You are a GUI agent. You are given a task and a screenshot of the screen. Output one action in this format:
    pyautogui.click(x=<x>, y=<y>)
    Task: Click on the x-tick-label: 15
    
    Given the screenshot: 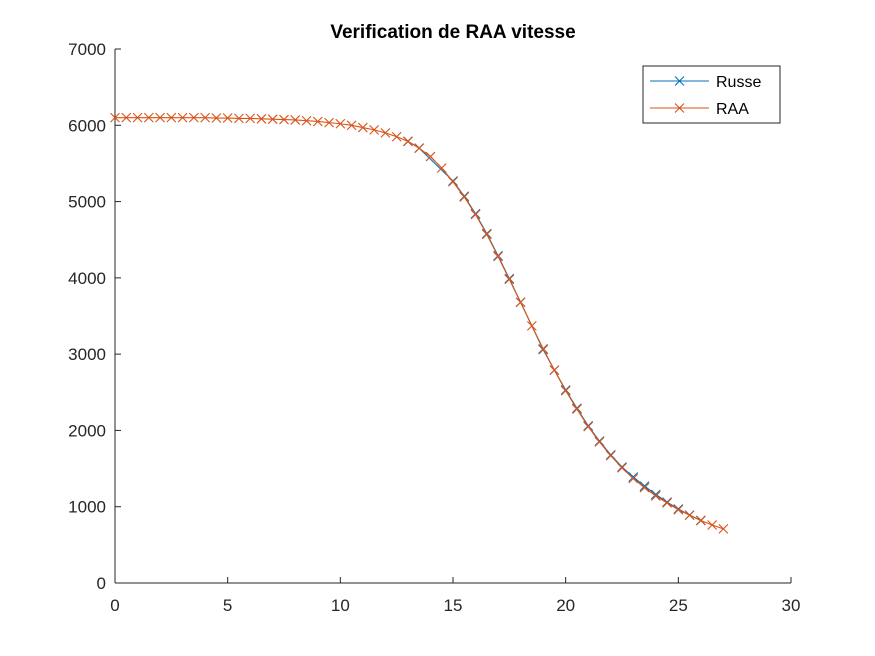 What is the action you would take?
    pyautogui.click(x=453, y=605)
    